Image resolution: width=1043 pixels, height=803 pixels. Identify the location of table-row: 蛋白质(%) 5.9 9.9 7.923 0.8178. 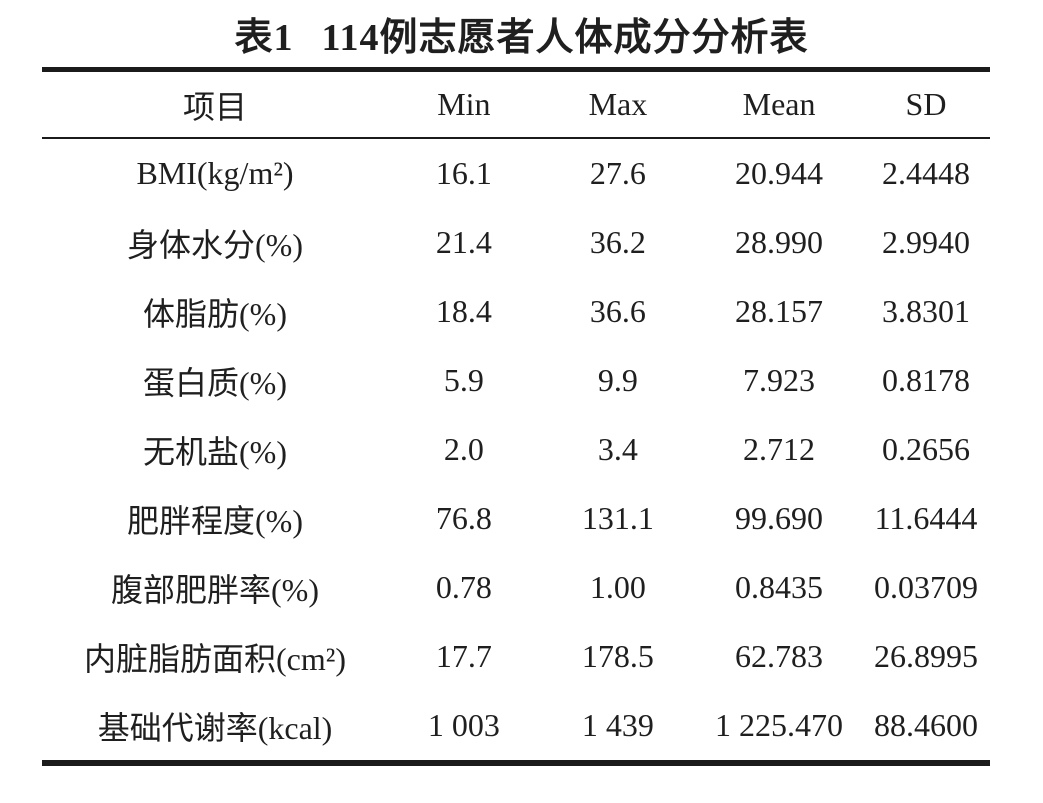
(516, 380).